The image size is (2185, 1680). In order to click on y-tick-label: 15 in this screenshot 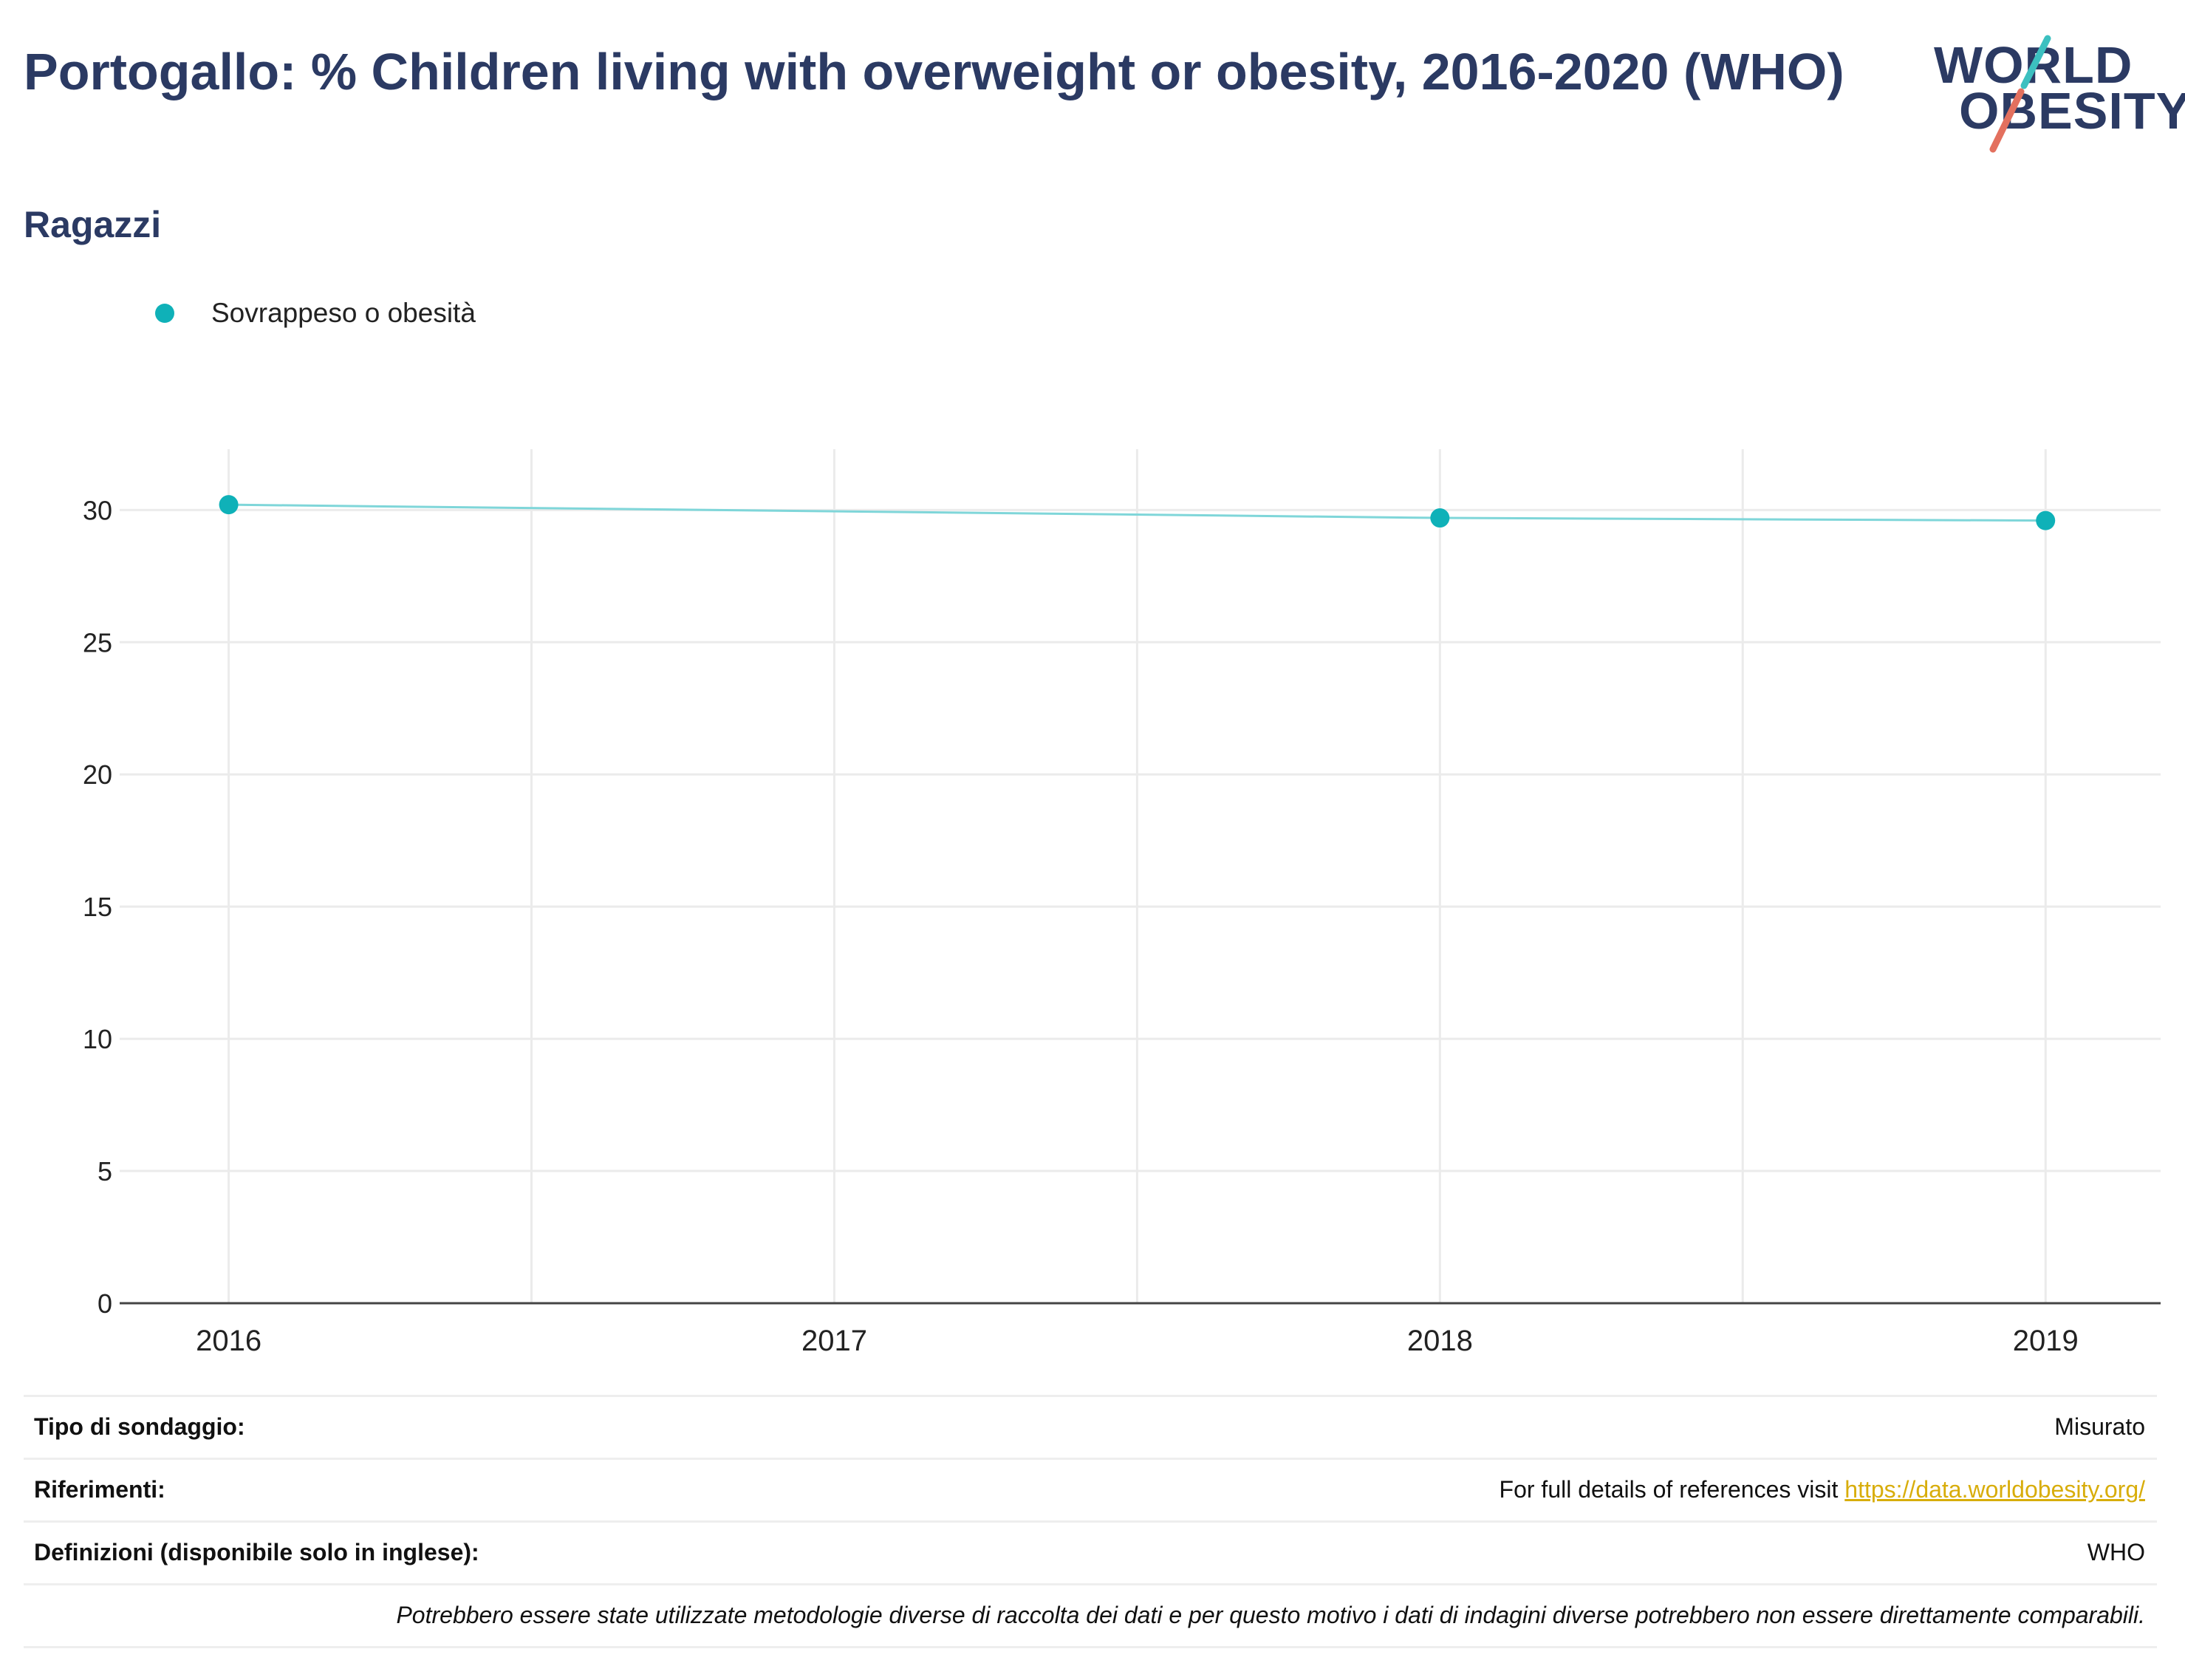, I will do `click(97, 907)`.